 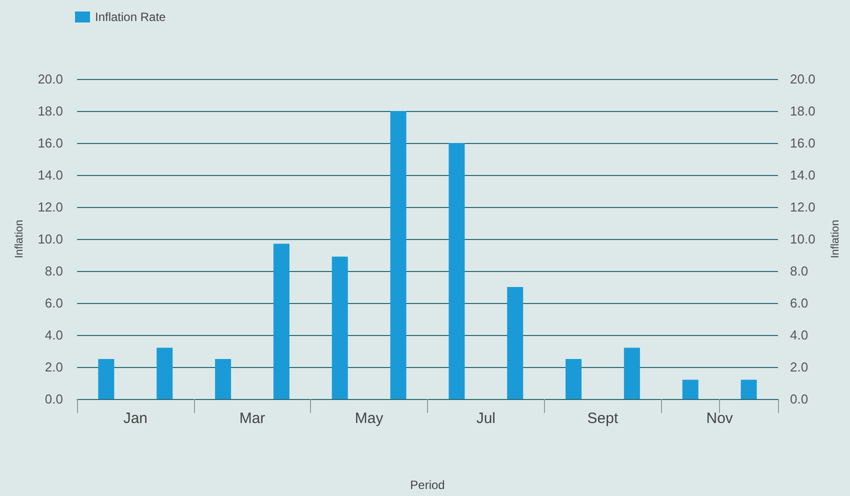 What do you see at coordinates (53, 399) in the screenshot?
I see `y-tick-label: 0.0` at bounding box center [53, 399].